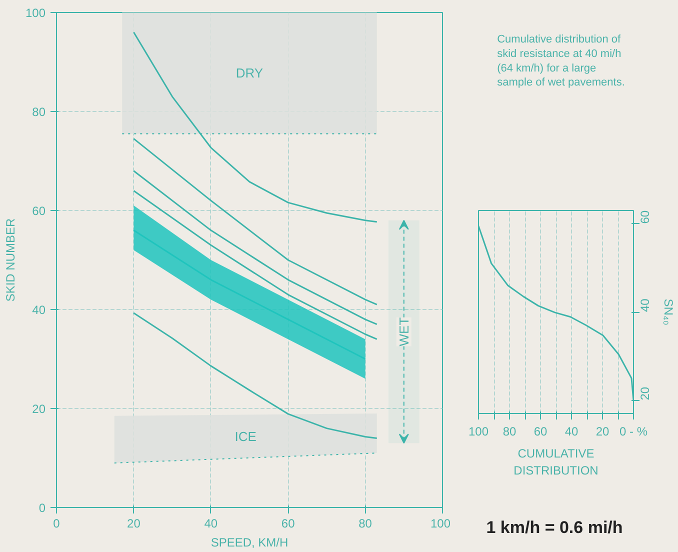  Describe the element at coordinates (42, 508) in the screenshot. I see `y-tick-label: 0` at that location.